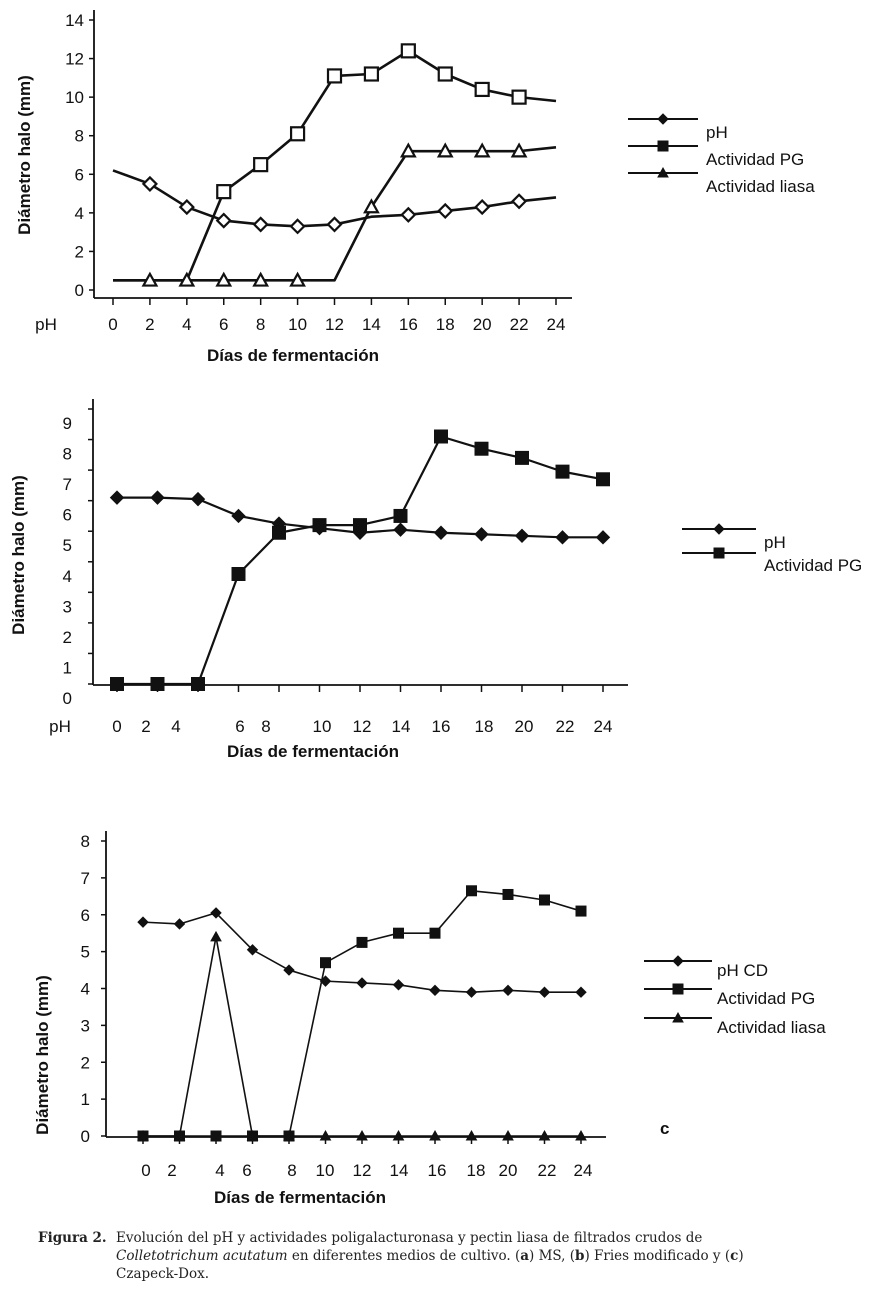  What do you see at coordinates (85, 878) in the screenshot?
I see `y-tick-label: 7` at bounding box center [85, 878].